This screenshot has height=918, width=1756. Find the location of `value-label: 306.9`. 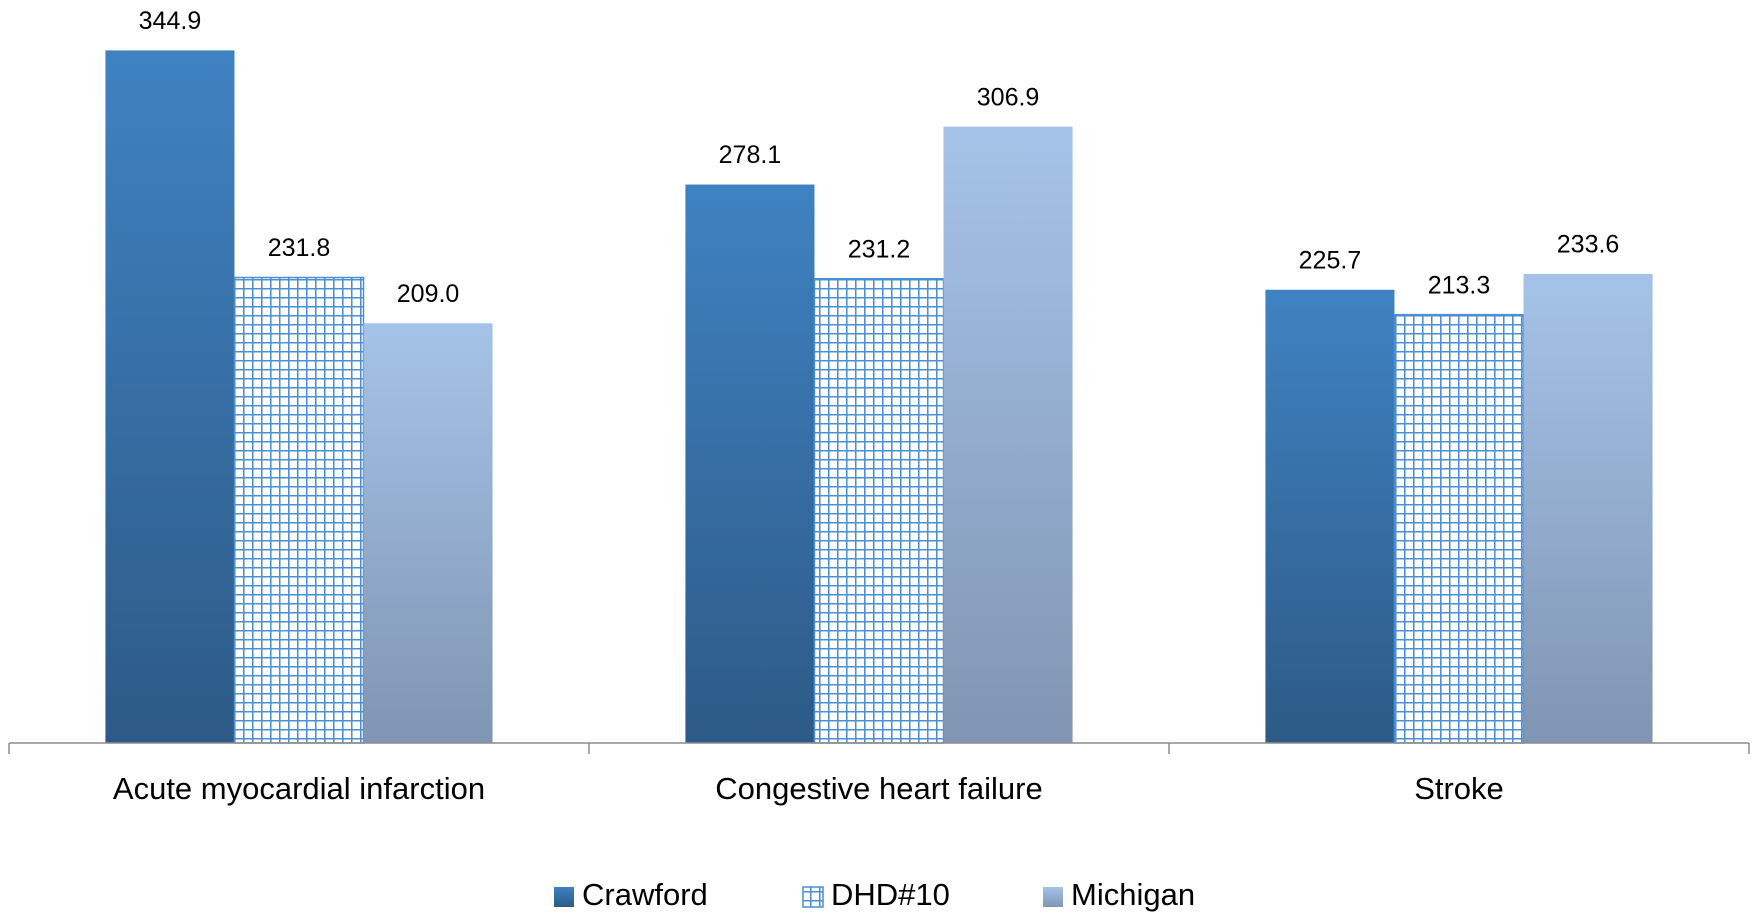

value-label: 306.9 is located at coordinates (1008, 97).